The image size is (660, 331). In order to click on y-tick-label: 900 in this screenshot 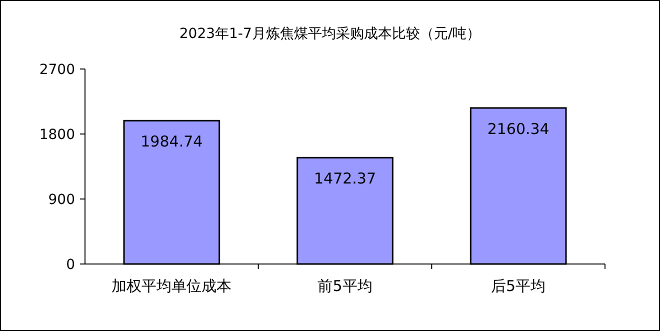, I will do `click(61, 200)`.